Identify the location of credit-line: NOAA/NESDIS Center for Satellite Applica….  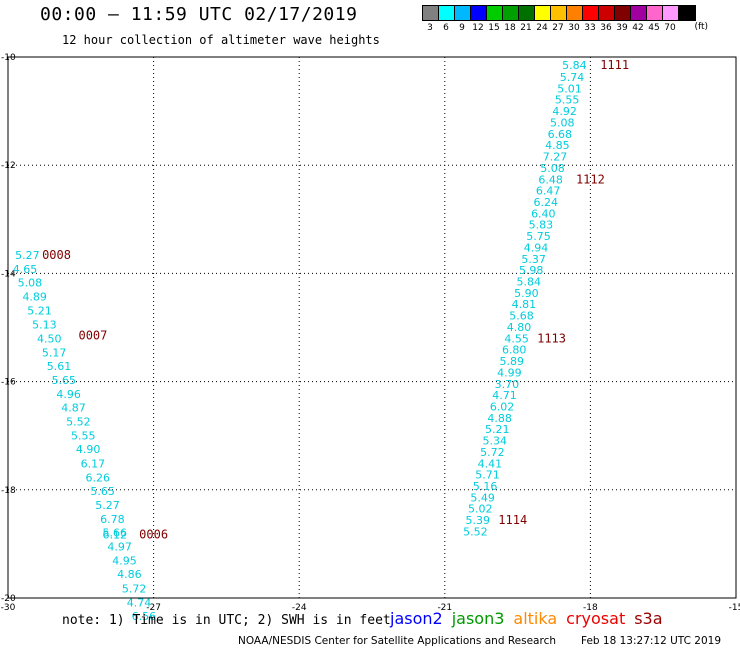
(397, 641).